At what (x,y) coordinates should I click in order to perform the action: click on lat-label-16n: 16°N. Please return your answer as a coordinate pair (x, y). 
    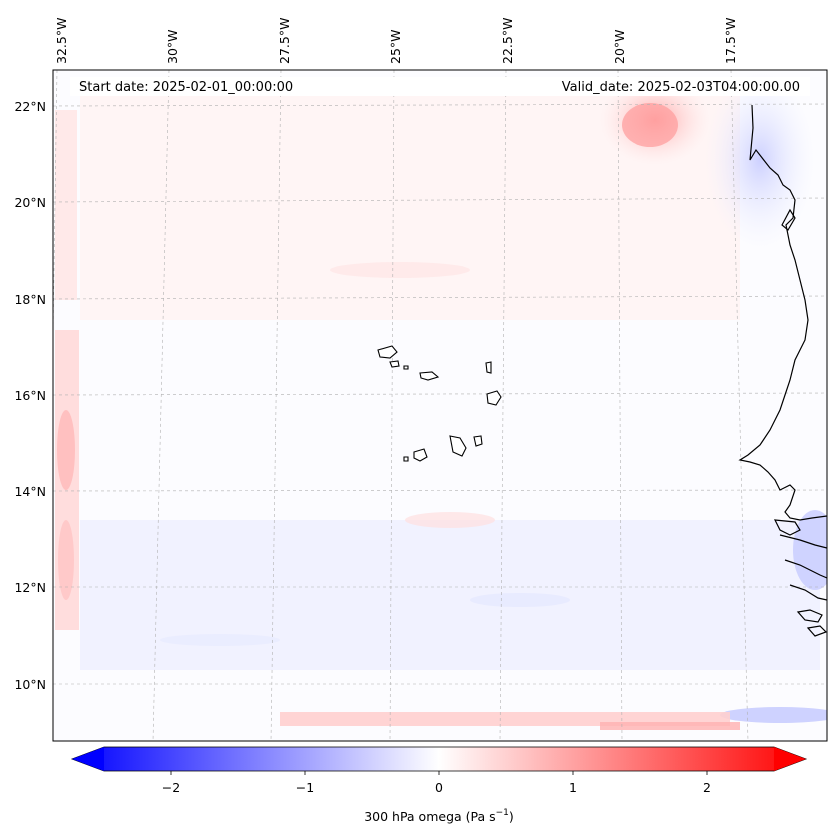
    Looking at the image, I should click on (30, 395).